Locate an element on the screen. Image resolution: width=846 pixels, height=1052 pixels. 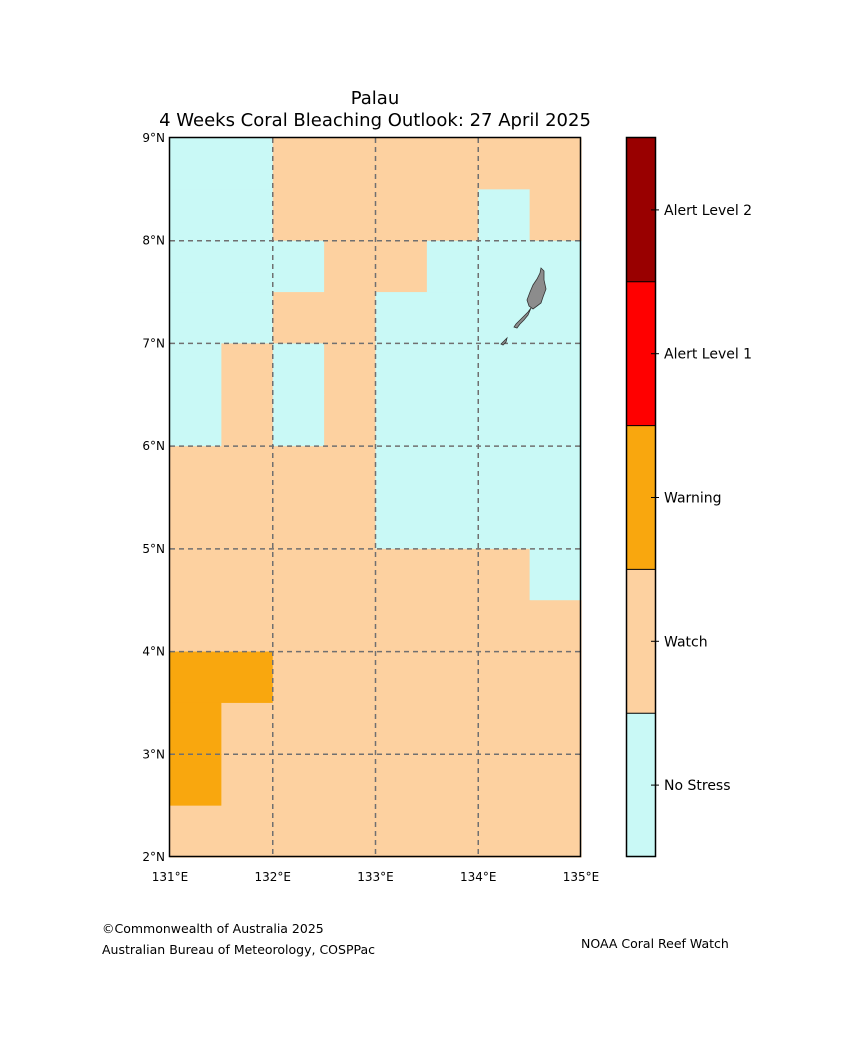
legend-swatch-watch is located at coordinates (641, 641).